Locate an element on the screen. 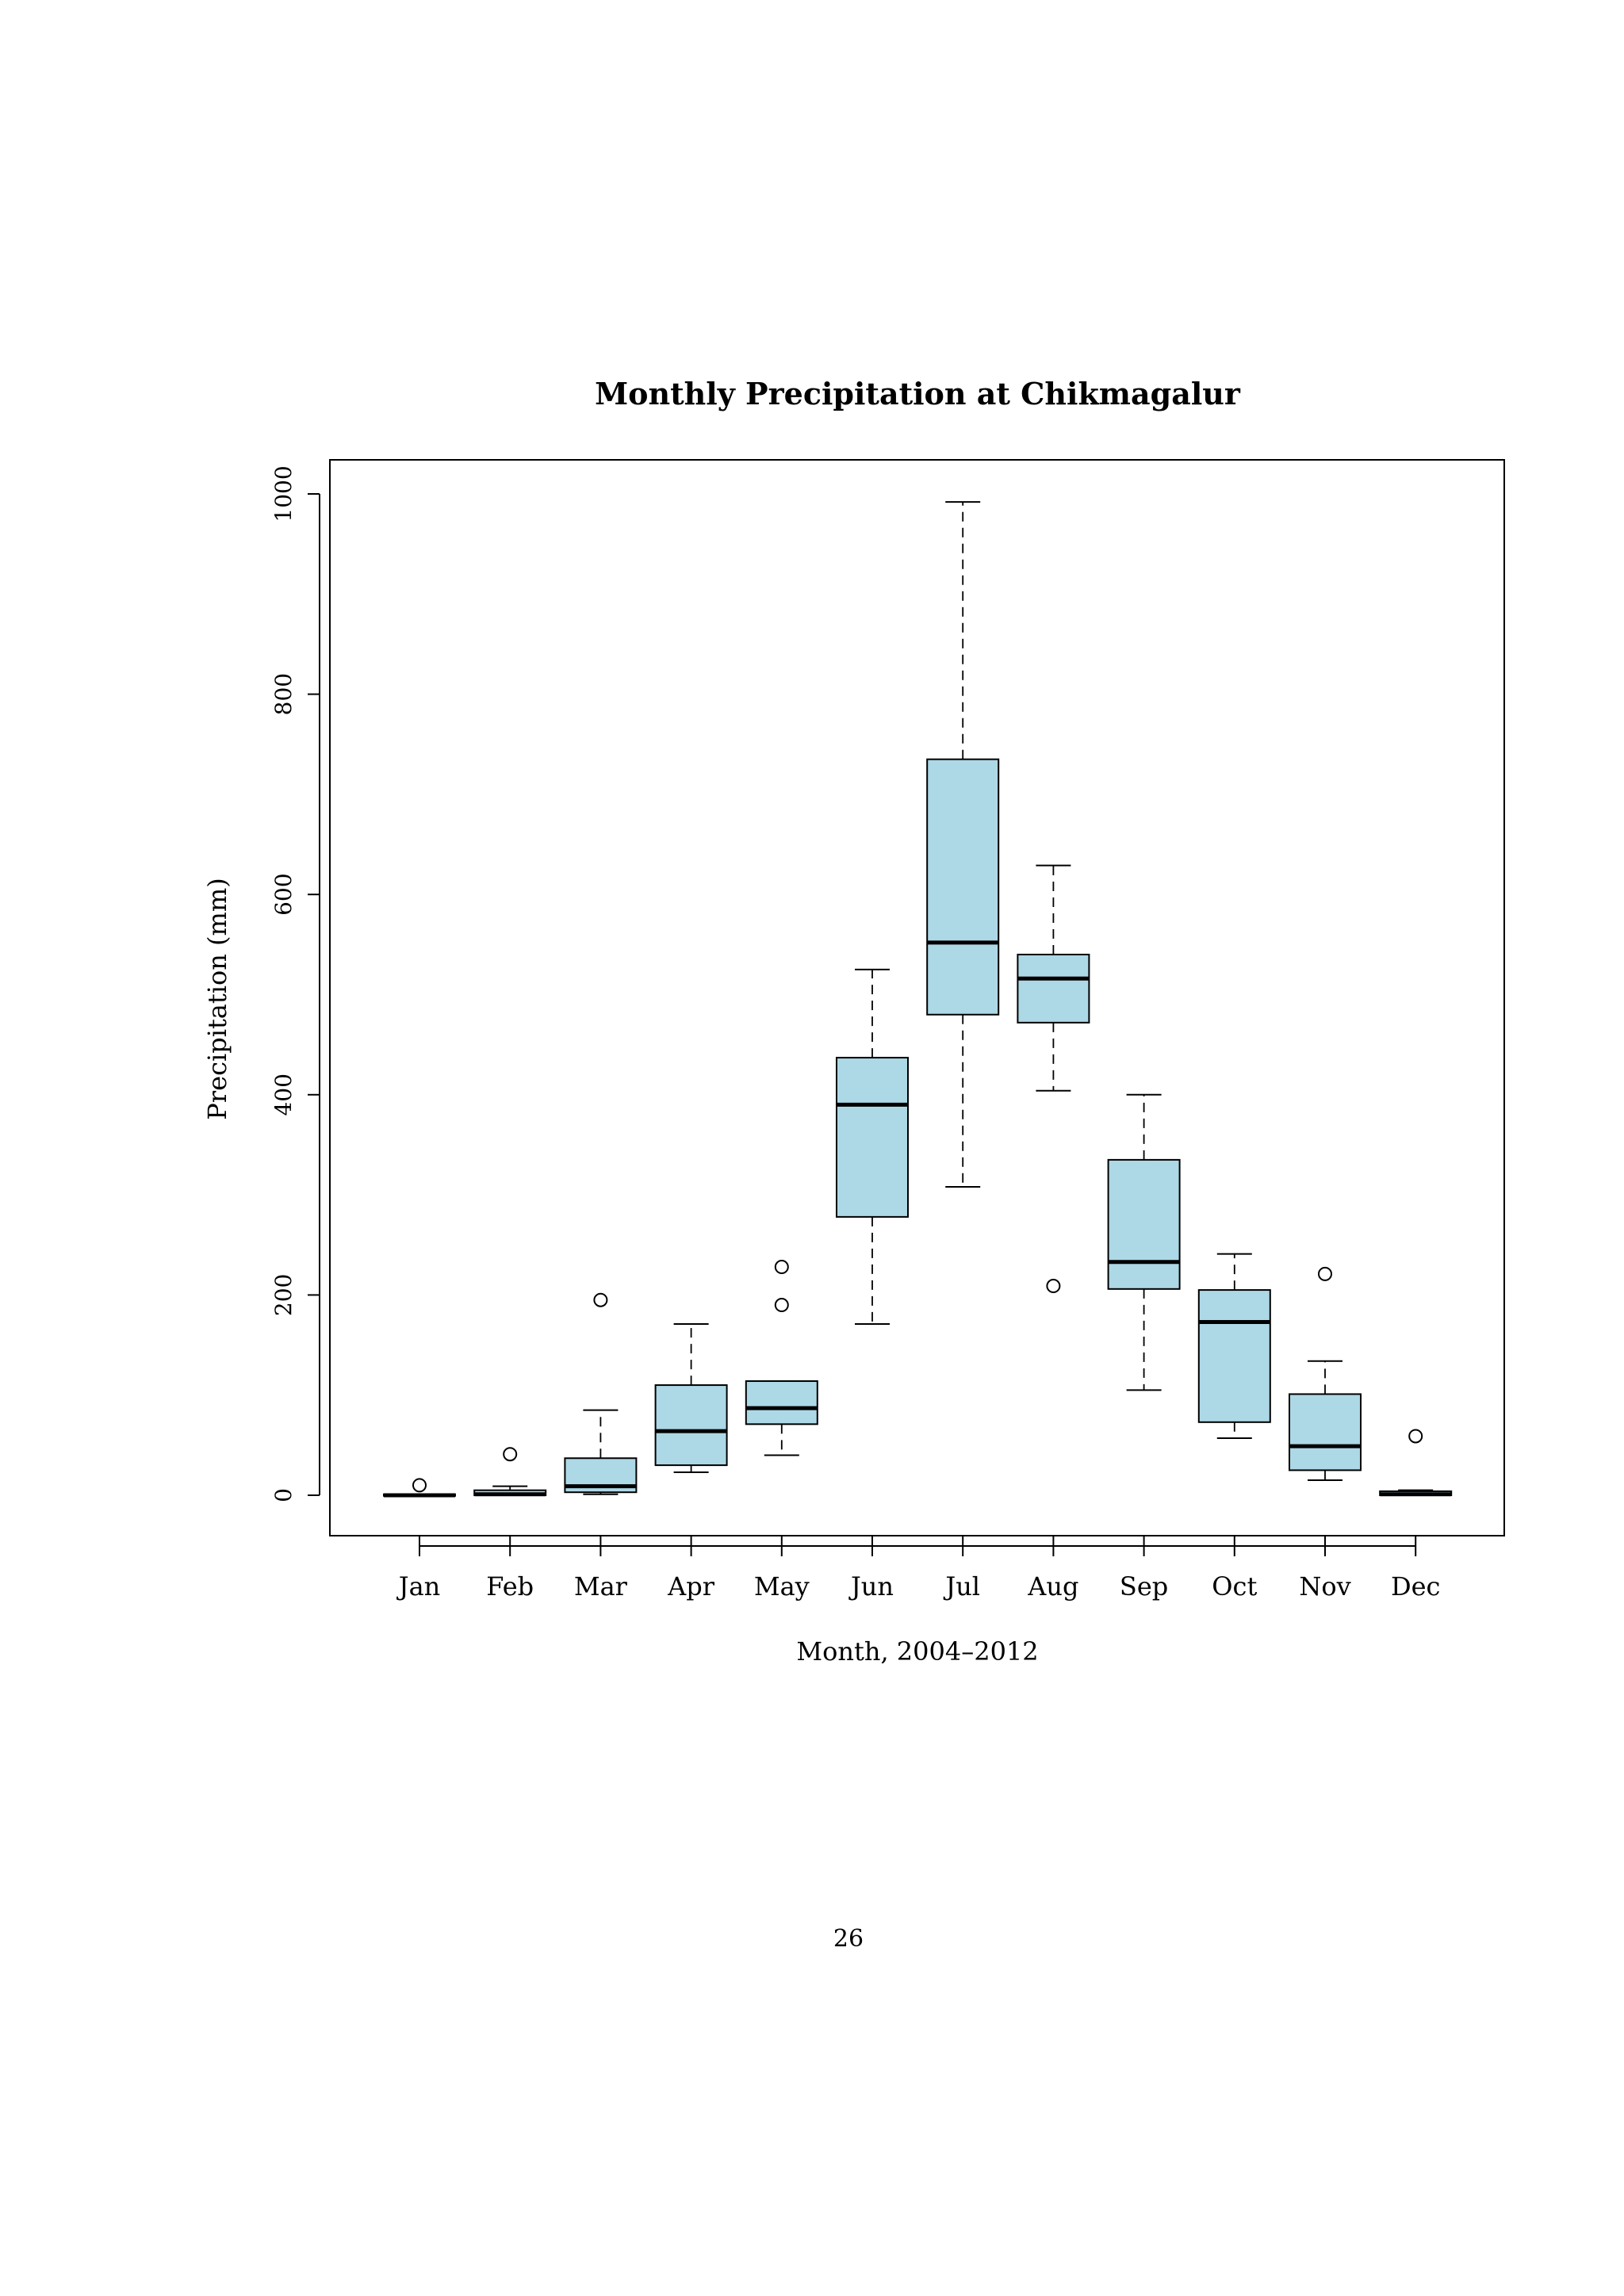 Image resolution: width=1624 pixels, height=2296 pixels. x-tick-label: Aug is located at coordinates (1052, 1586).